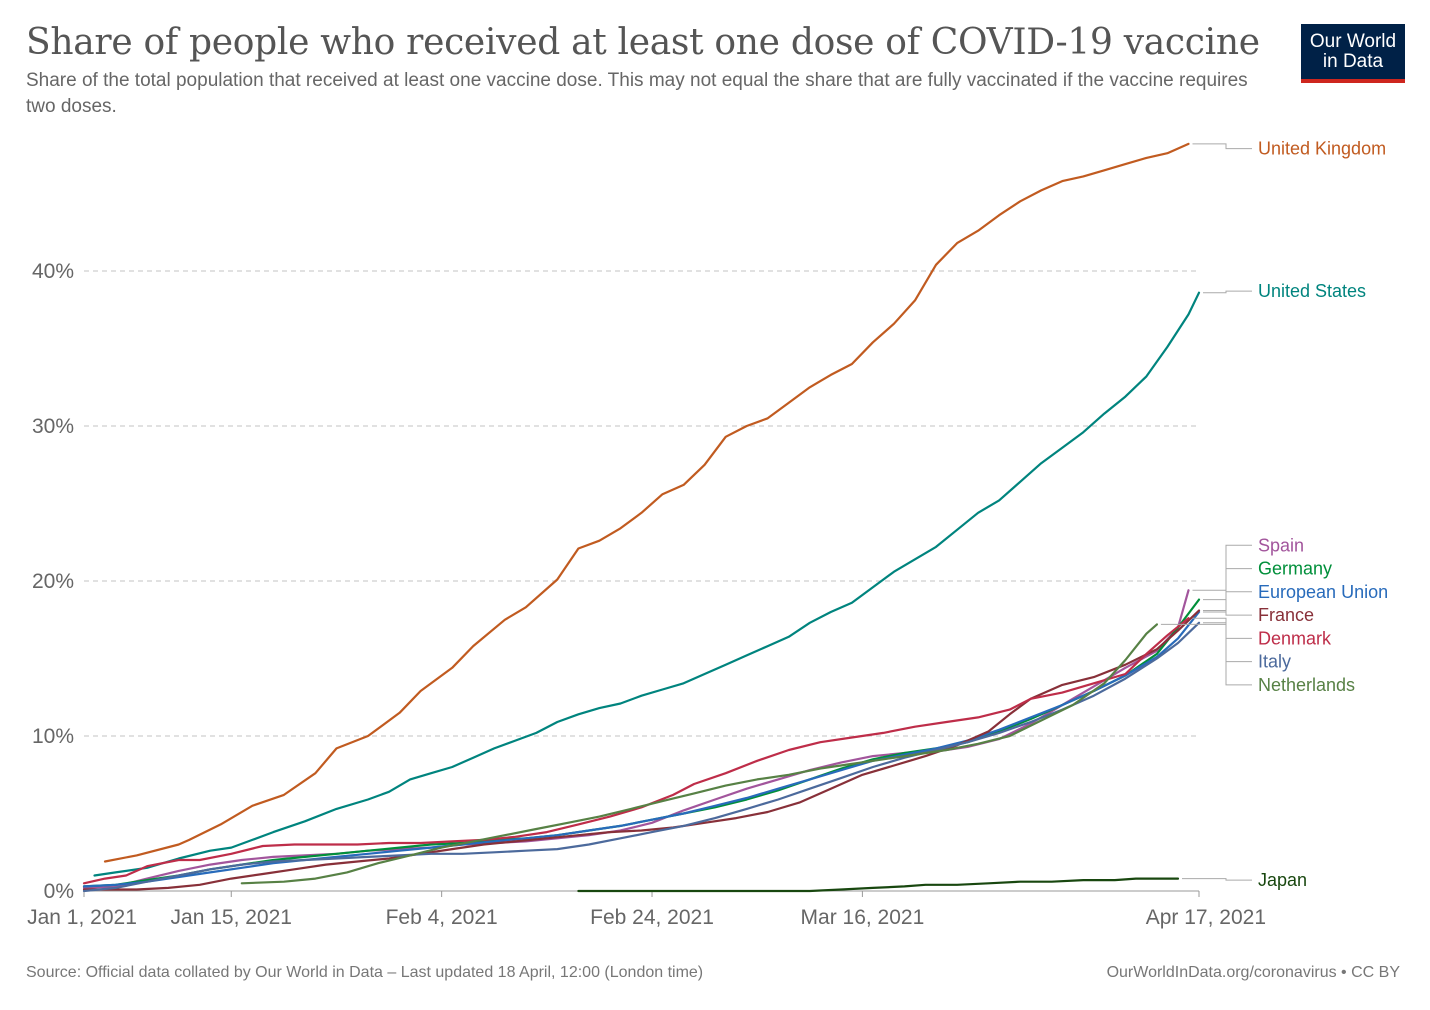 The image size is (1430, 1010). I want to click on y-tick-label: 10%, so click(53, 736).